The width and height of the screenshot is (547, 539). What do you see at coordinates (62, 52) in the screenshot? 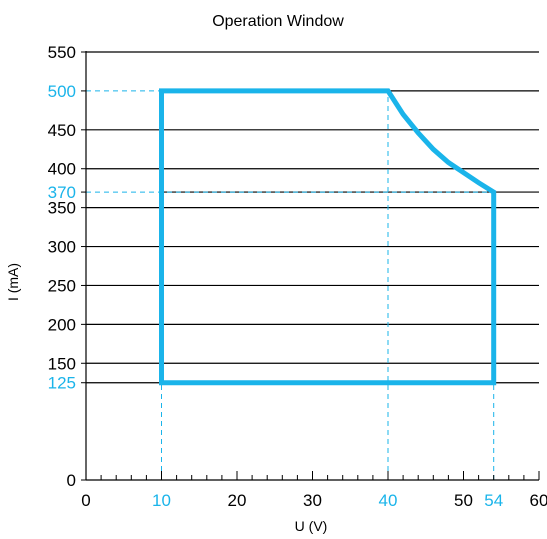
I see `y-tick-label: 550` at bounding box center [62, 52].